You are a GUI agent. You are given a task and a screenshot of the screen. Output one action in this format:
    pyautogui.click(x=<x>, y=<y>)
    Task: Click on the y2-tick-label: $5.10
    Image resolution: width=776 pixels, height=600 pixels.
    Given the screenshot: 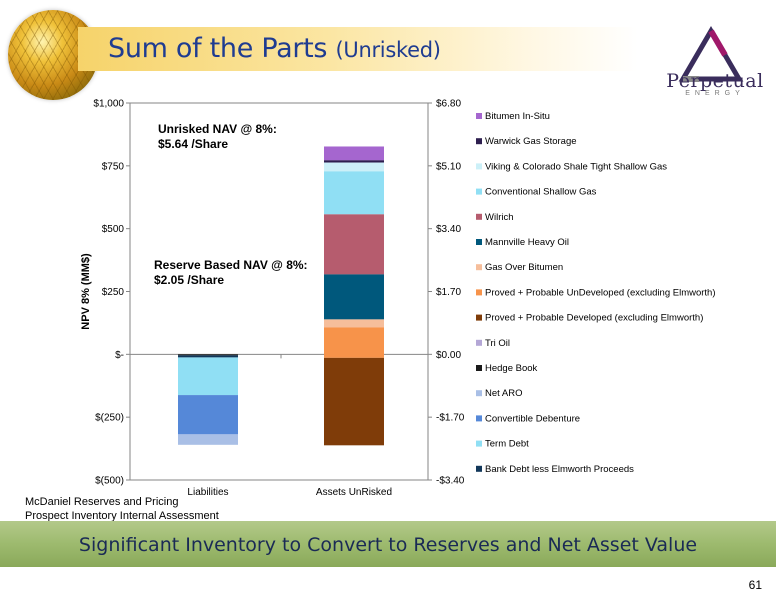 What is the action you would take?
    pyautogui.click(x=448, y=166)
    